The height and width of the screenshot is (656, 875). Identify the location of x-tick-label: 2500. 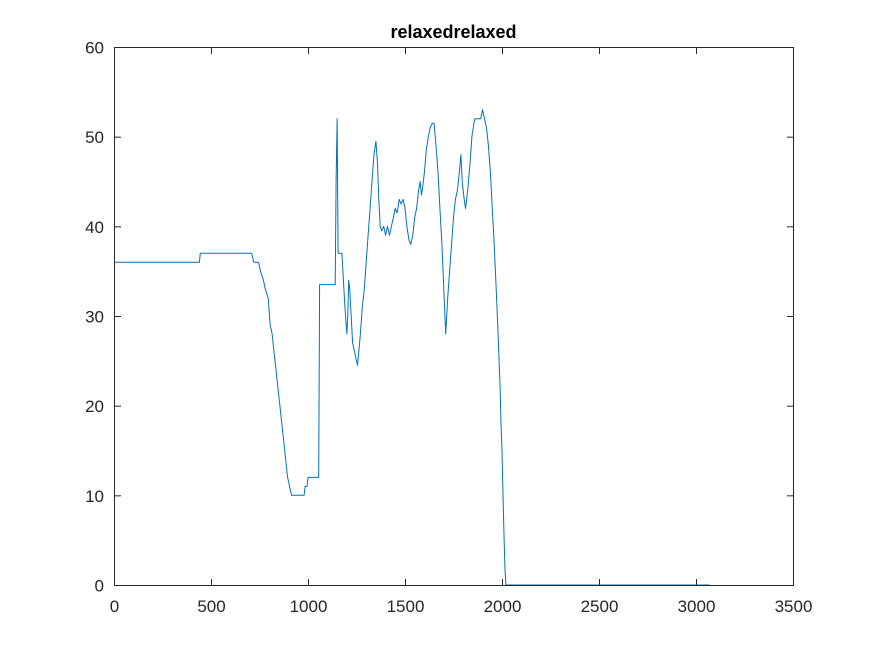
(600, 606).